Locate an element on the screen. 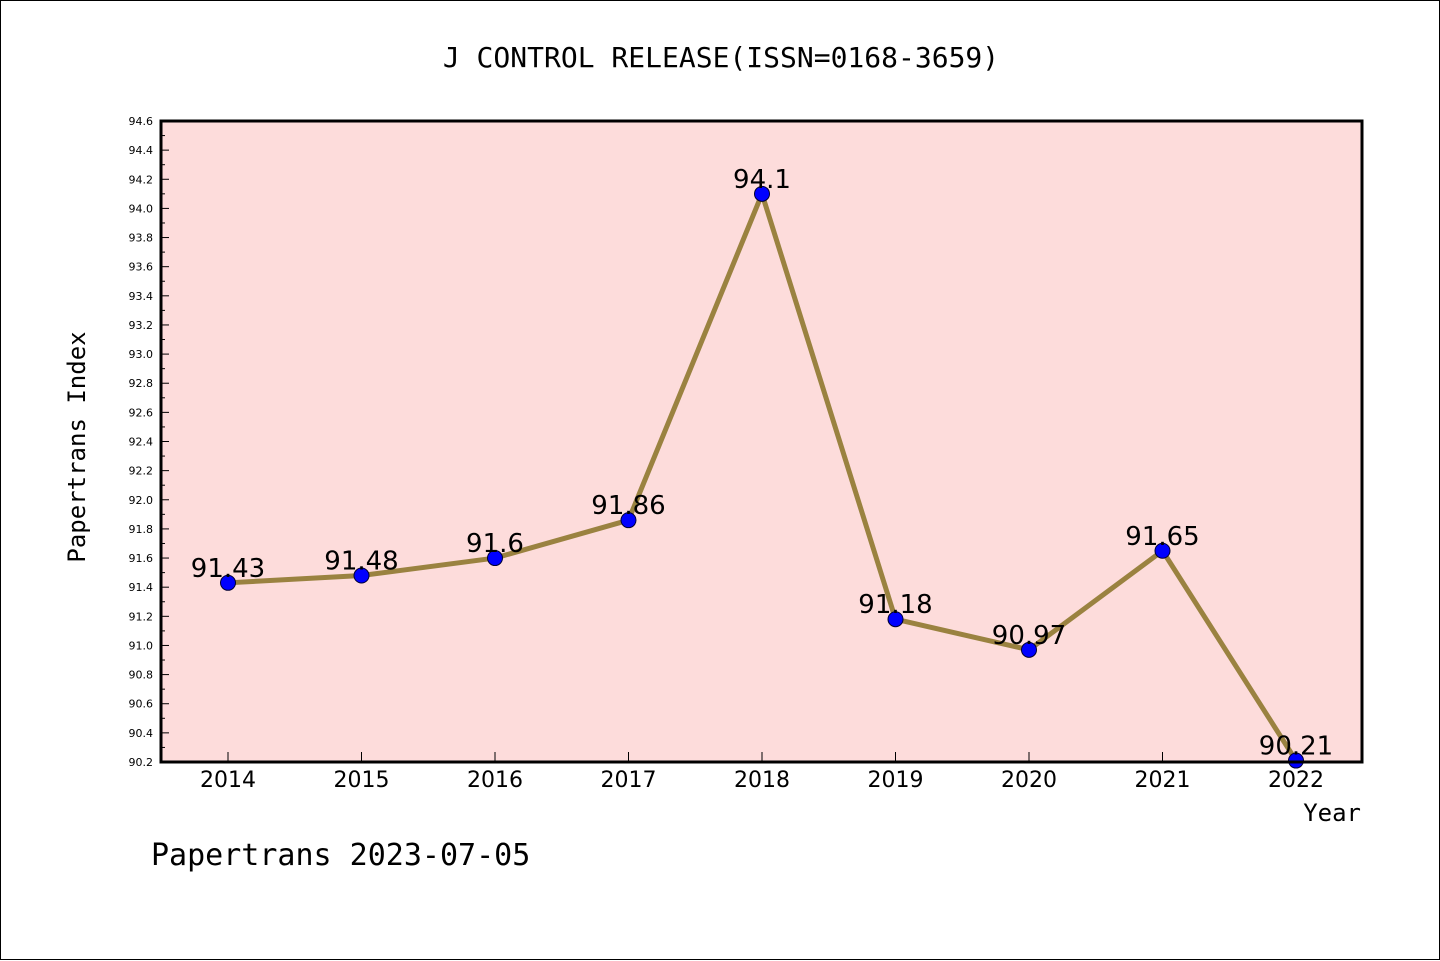 The height and width of the screenshot is (961, 1440). x-tick-label: 2016 is located at coordinates (495, 780).